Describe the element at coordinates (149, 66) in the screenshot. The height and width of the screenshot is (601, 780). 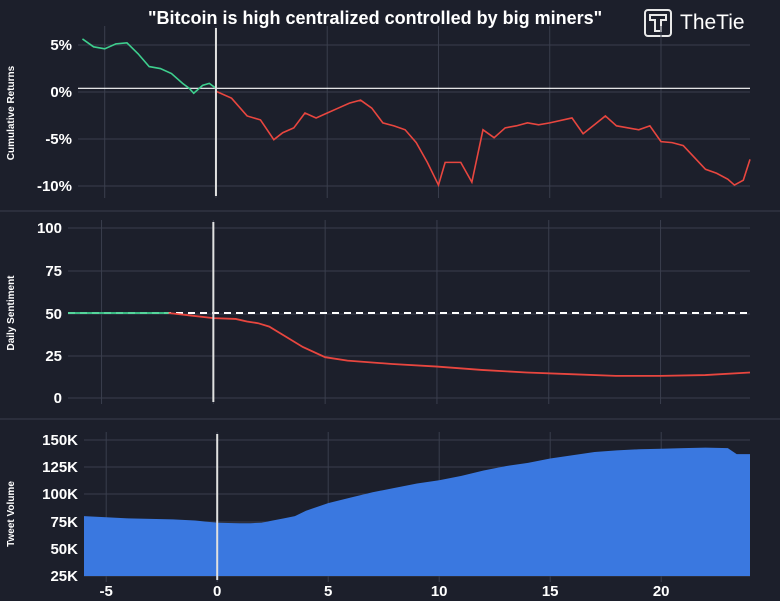
I see `returns-pre-event-line` at that location.